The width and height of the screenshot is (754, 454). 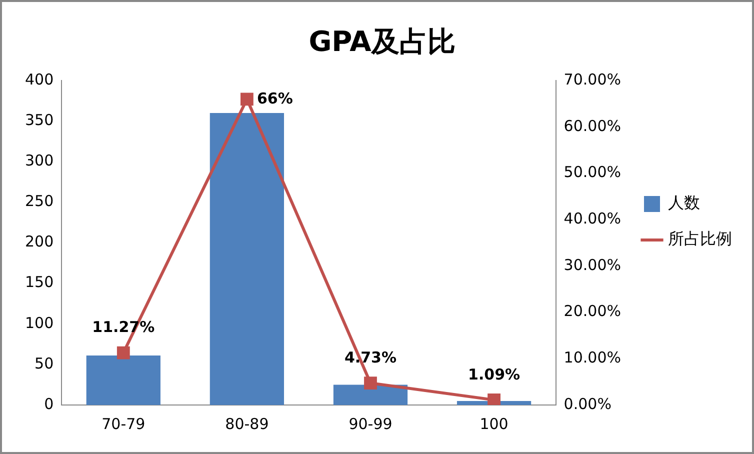 What do you see at coordinates (39, 323) in the screenshot?
I see `y-tick-label: 100` at bounding box center [39, 323].